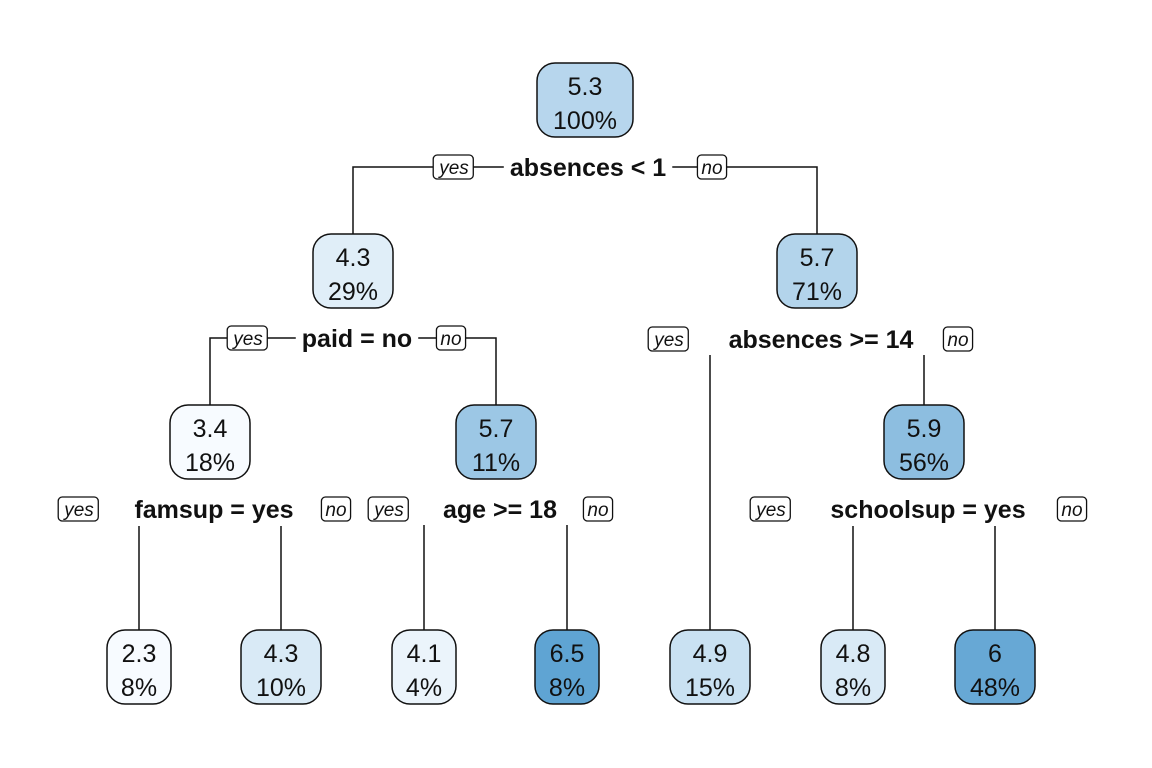 The height and width of the screenshot is (768, 1152). I want to click on tree-node-n5: 5.711%, so click(496, 442).